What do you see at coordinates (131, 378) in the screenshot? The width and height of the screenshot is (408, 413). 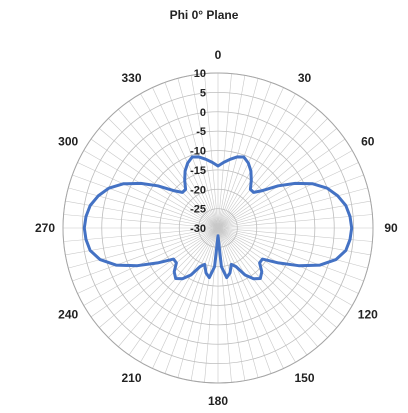 I see `angle-tick-label: 210` at bounding box center [131, 378].